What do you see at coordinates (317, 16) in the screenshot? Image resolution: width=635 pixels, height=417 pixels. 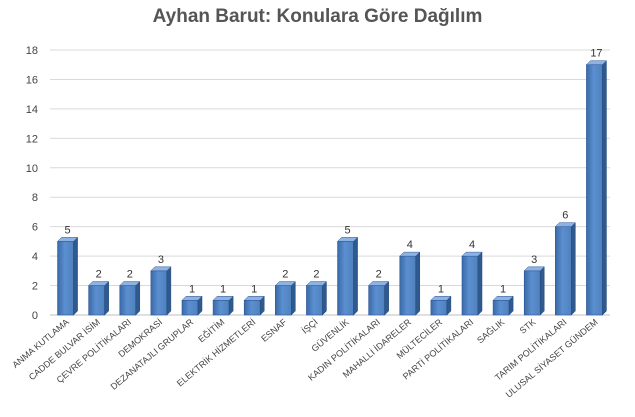 I see `chart-title: Ayhan Barut: Konulara Göre Dağılım` at bounding box center [317, 16].